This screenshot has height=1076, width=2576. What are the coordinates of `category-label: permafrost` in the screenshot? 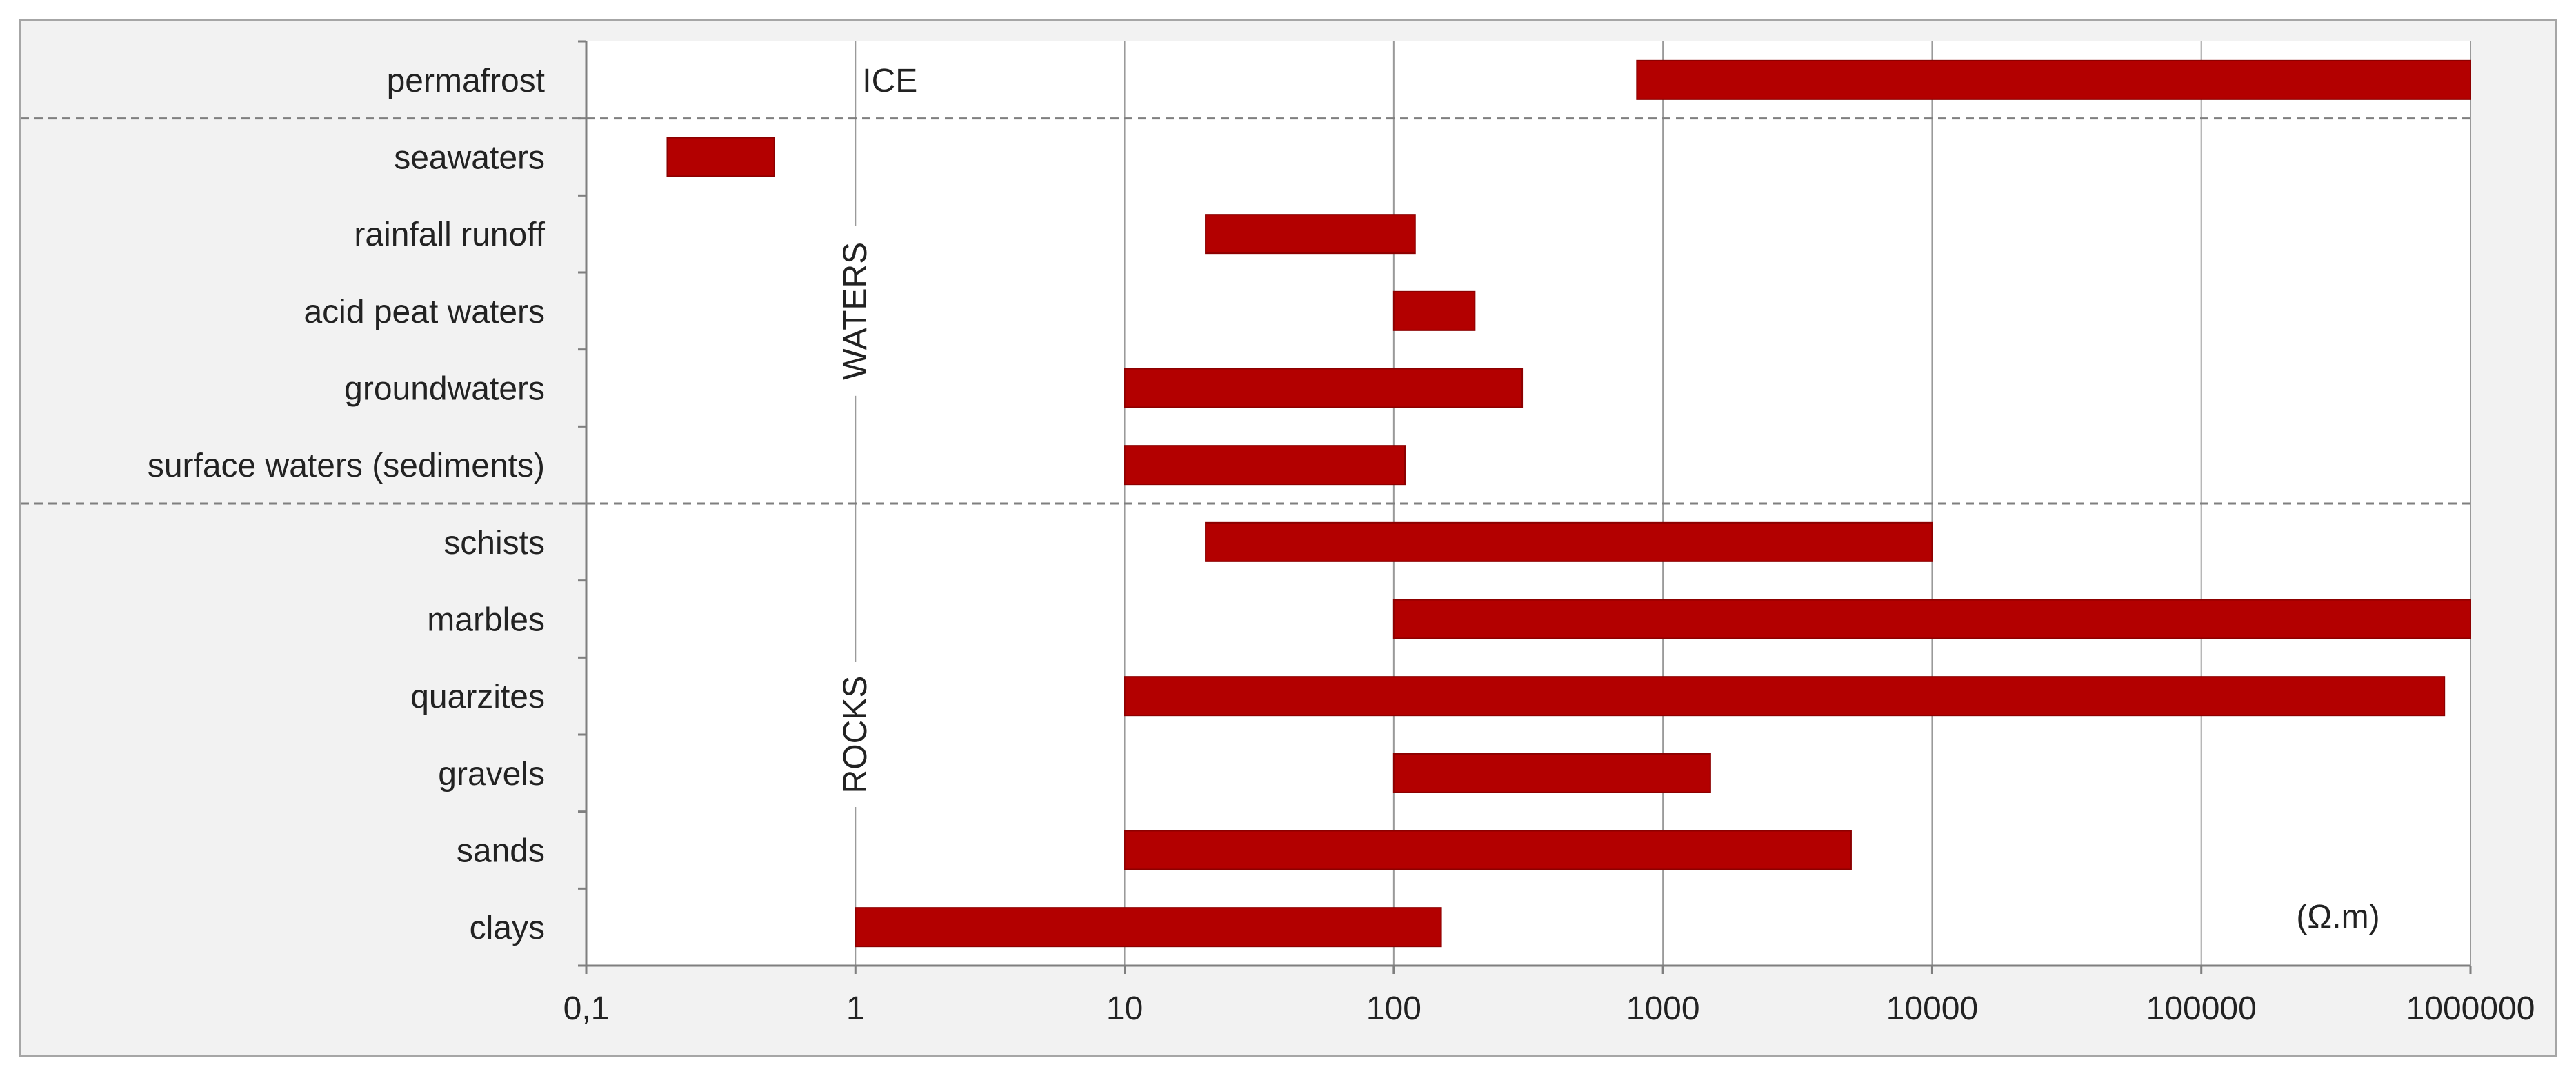 It's located at (466, 81).